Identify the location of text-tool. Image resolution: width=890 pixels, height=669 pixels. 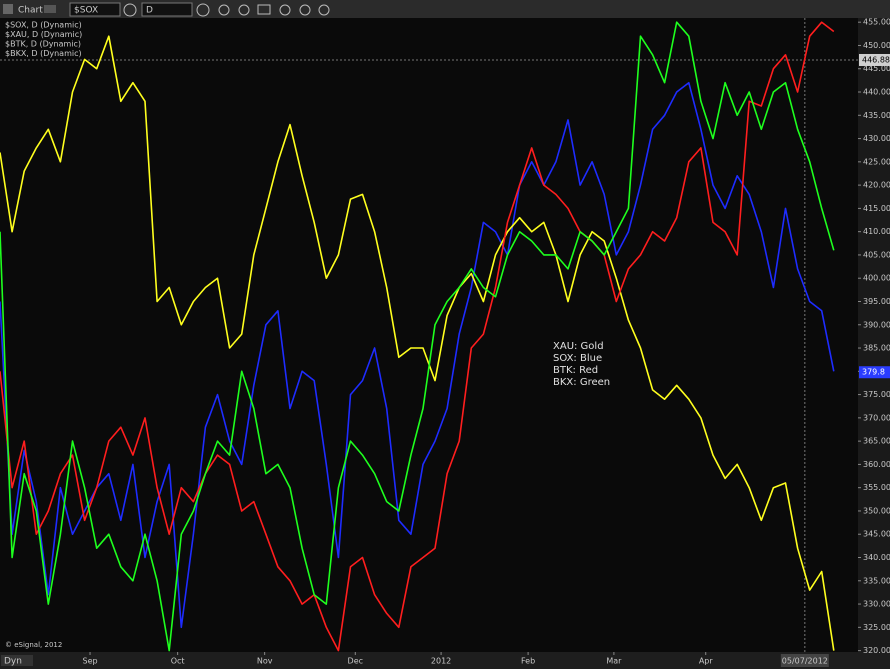
(264, 9).